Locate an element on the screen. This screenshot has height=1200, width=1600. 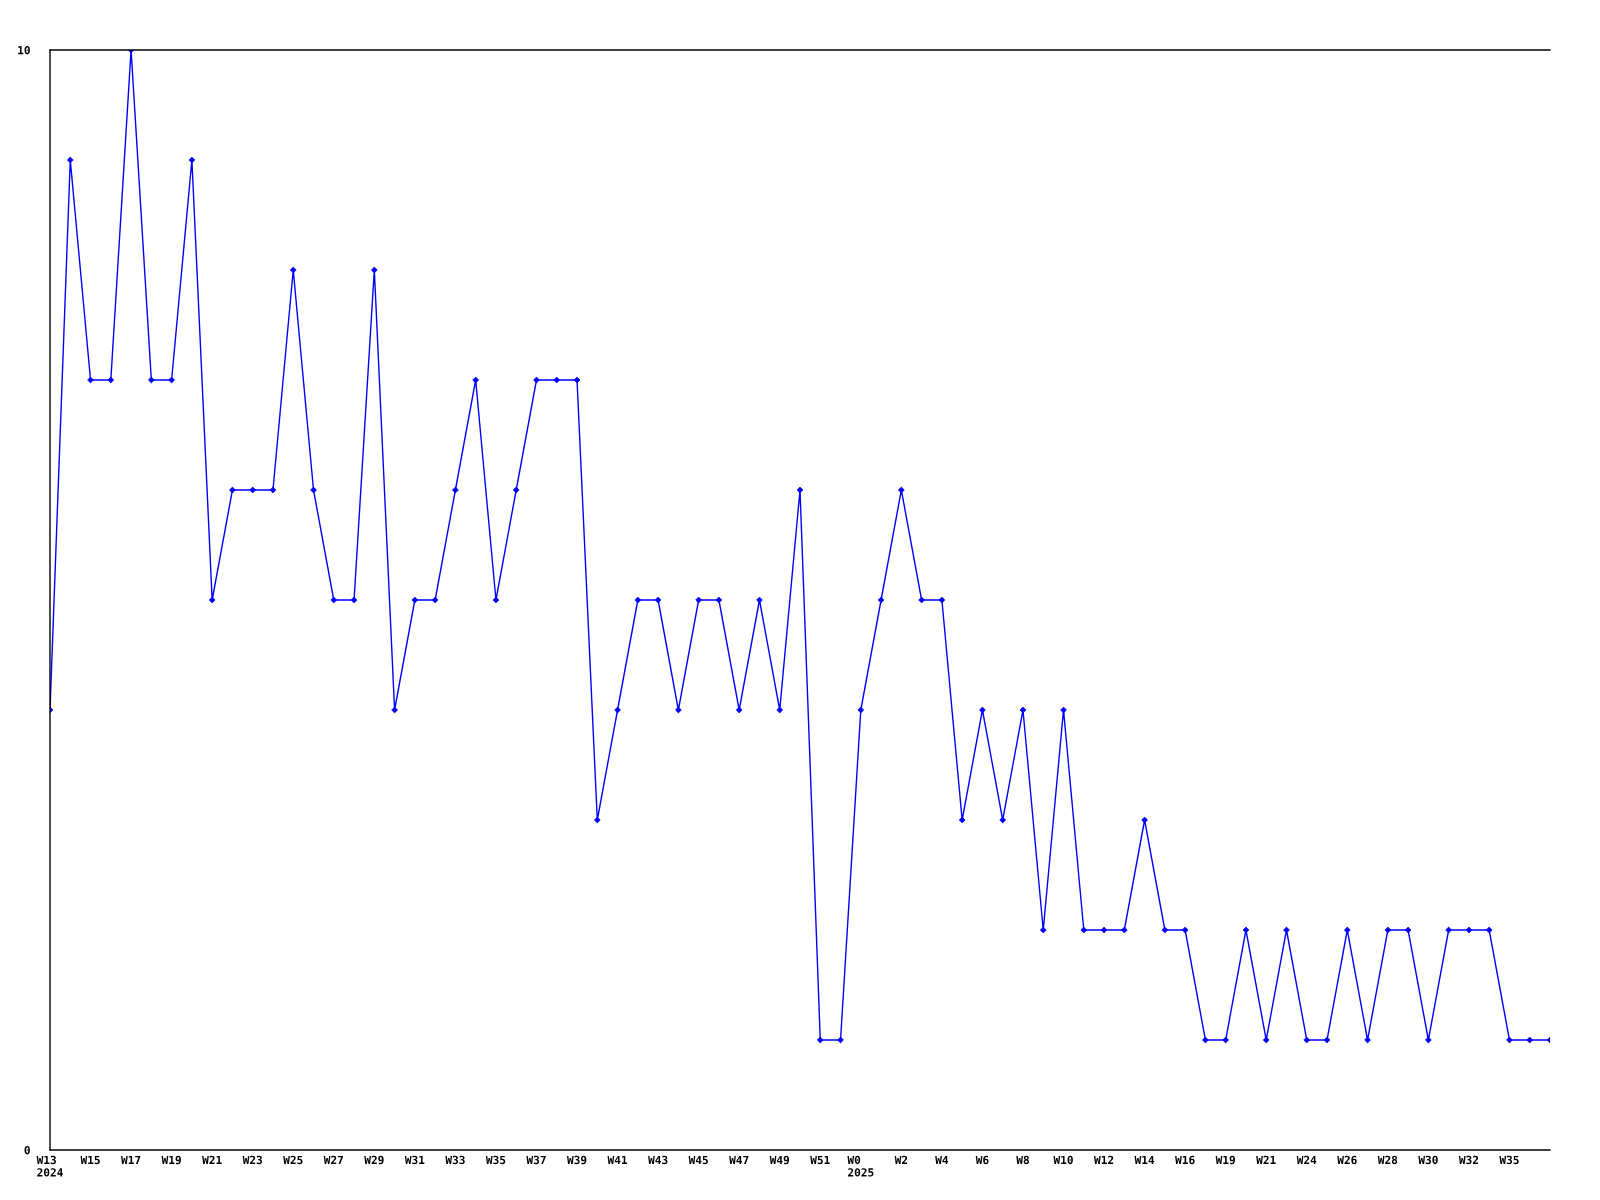
x-tick-label: W47 is located at coordinates (739, 1159).